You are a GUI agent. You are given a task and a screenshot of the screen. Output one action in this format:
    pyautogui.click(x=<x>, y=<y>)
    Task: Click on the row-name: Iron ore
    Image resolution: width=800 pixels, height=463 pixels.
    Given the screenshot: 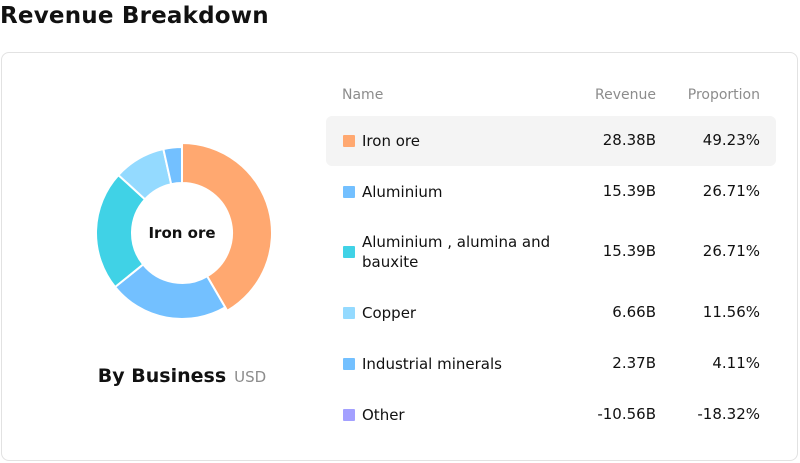 What is the action you would take?
    pyautogui.click(x=391, y=141)
    